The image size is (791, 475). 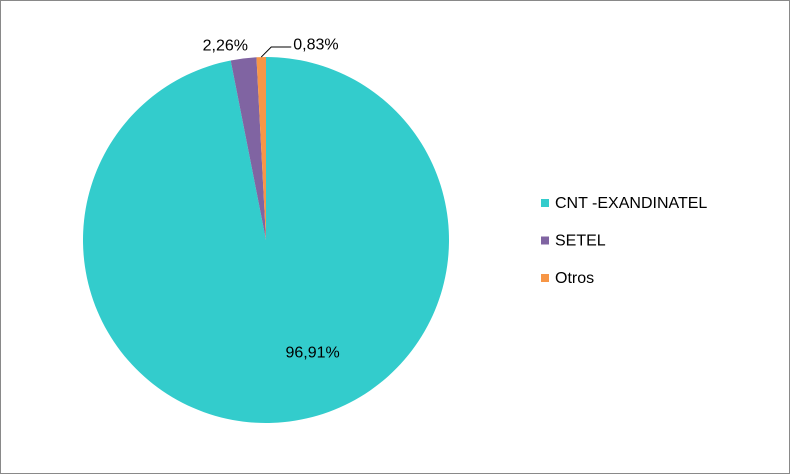 I want to click on data-label: 2,26%, so click(x=225, y=46).